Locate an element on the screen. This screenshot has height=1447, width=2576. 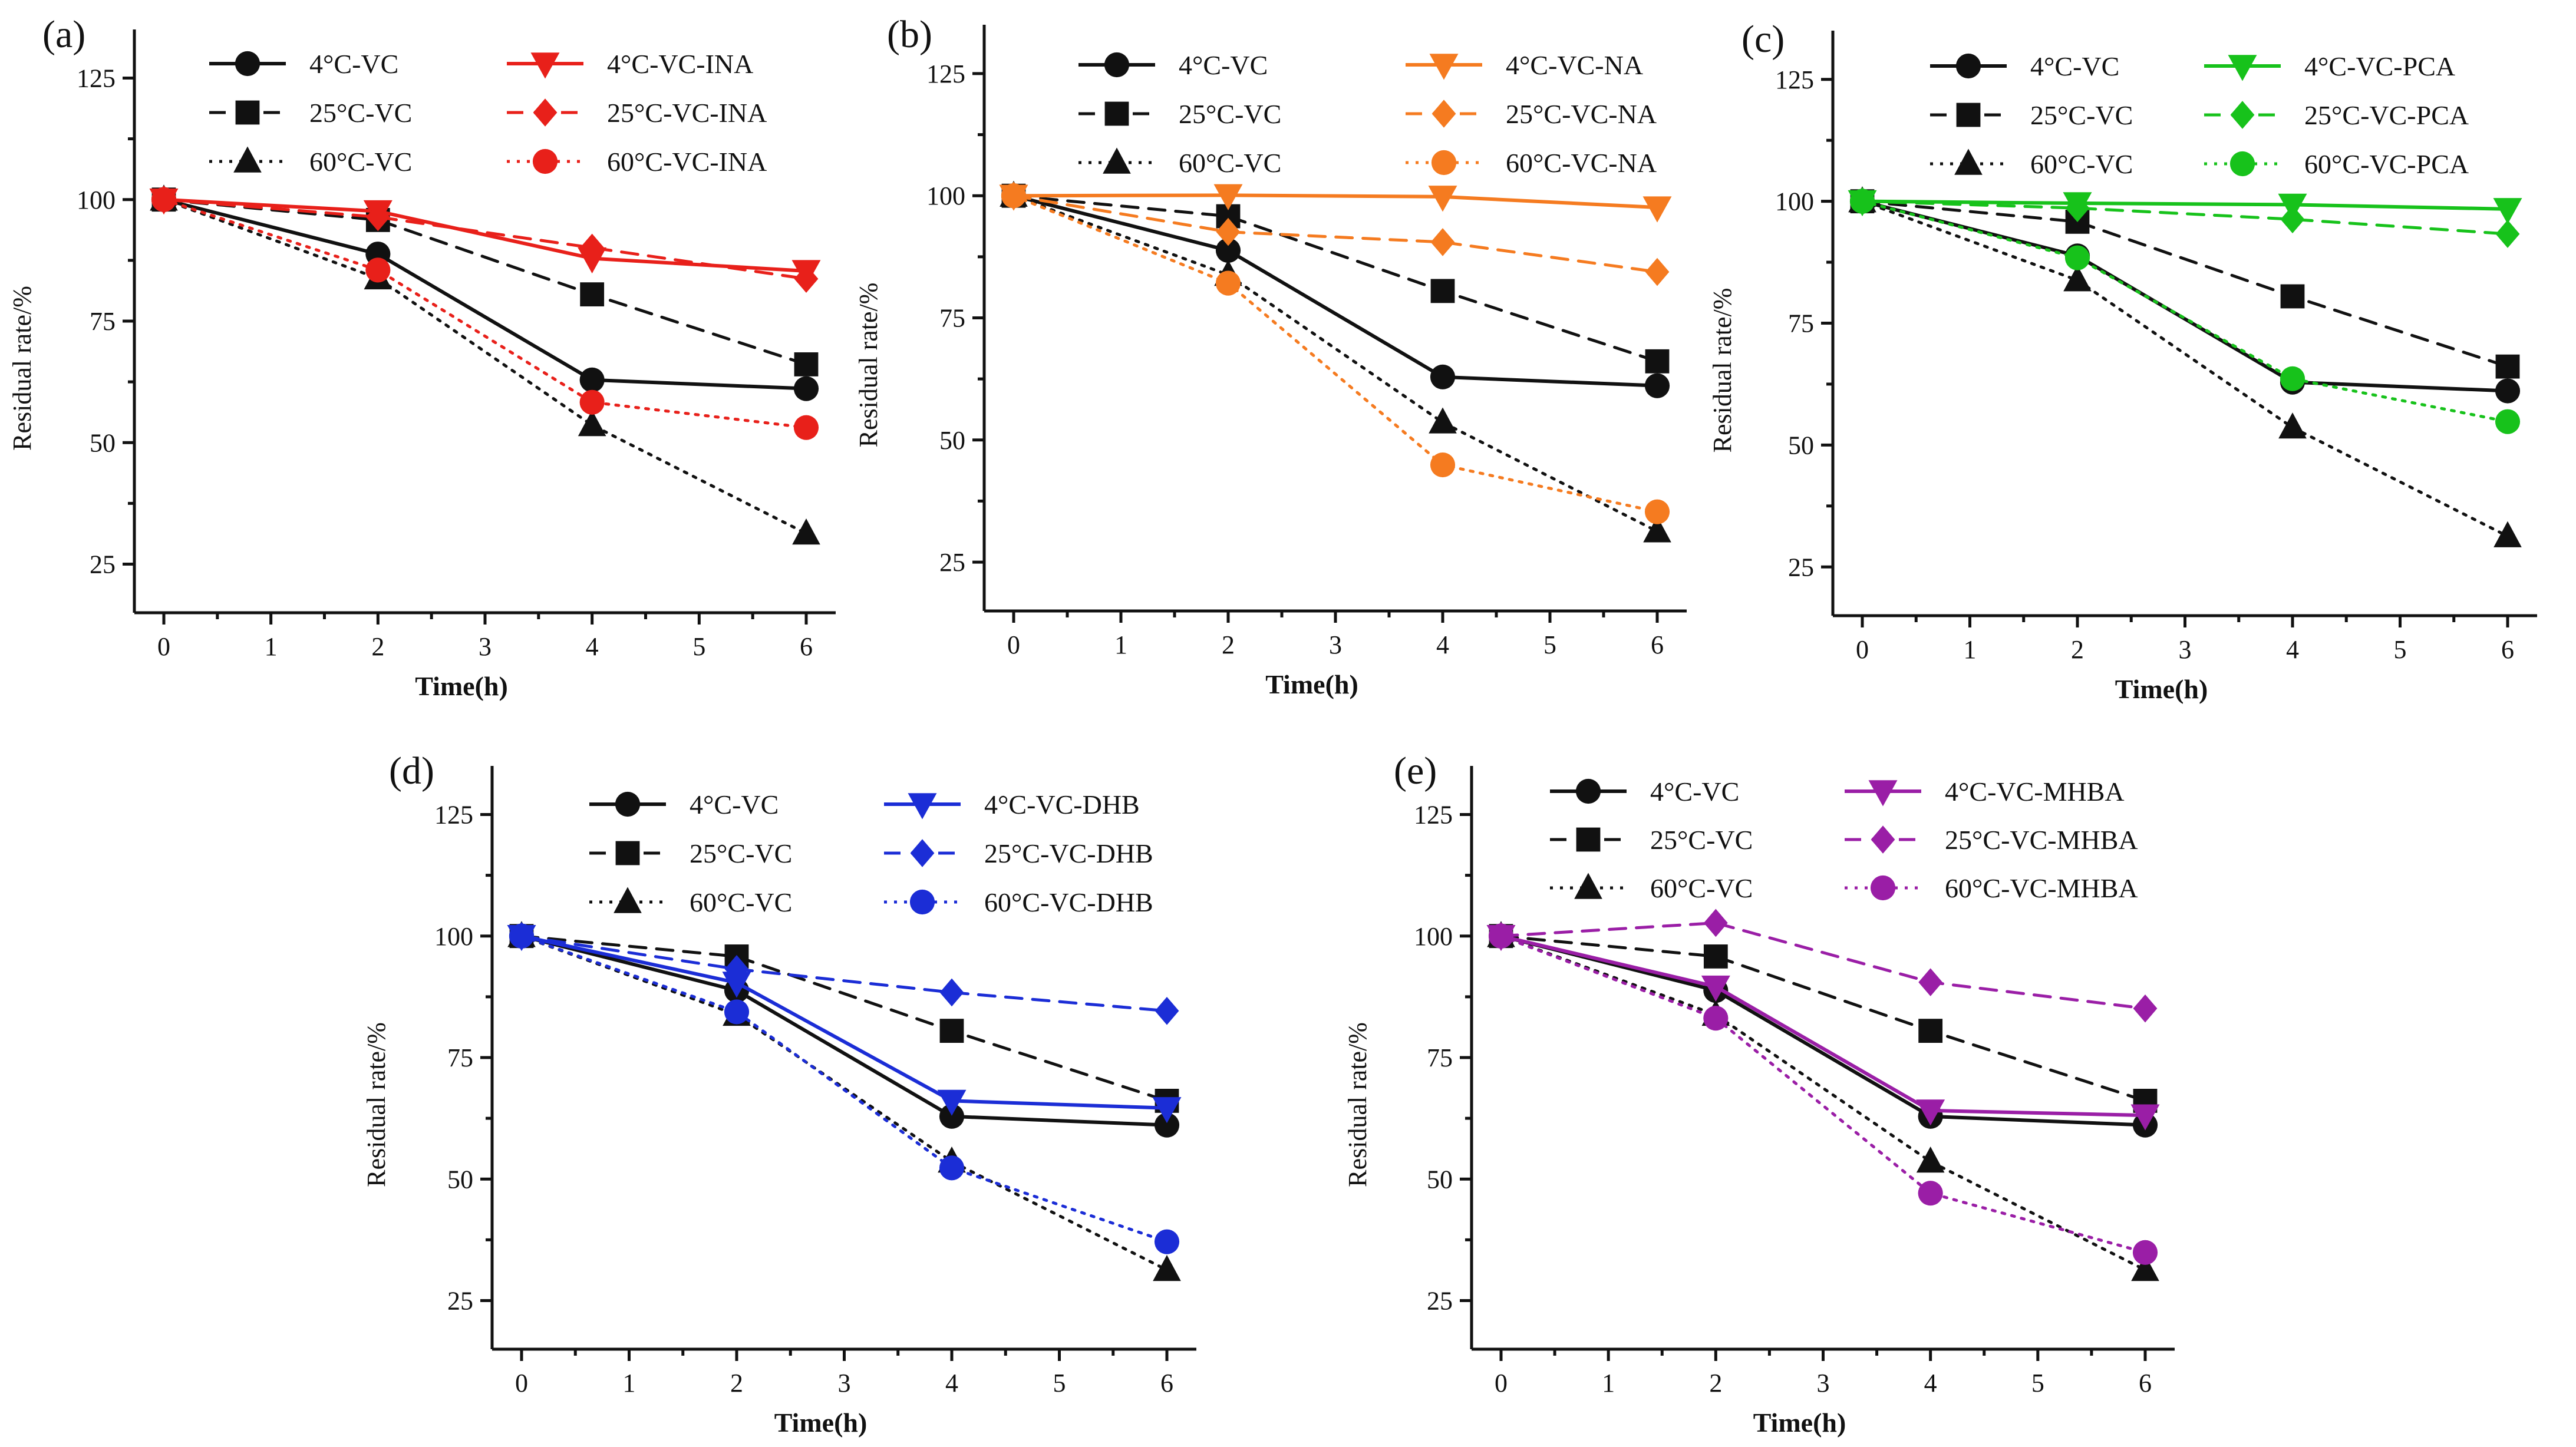
legend-item: 25°C-VC-PCA is located at coordinates (2336, 115).